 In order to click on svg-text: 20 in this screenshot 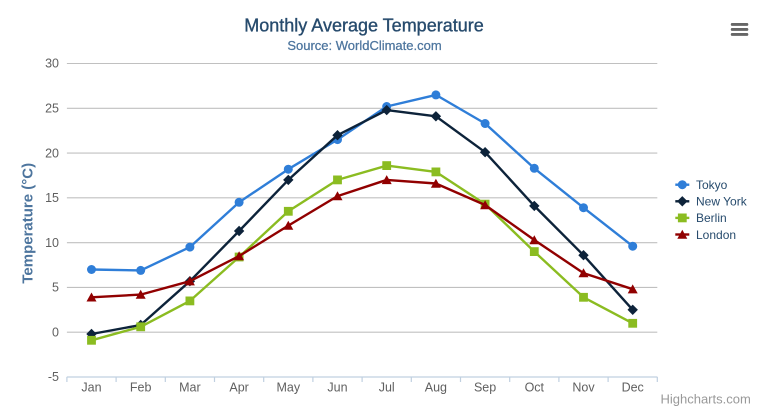, I will do `click(52, 153)`.